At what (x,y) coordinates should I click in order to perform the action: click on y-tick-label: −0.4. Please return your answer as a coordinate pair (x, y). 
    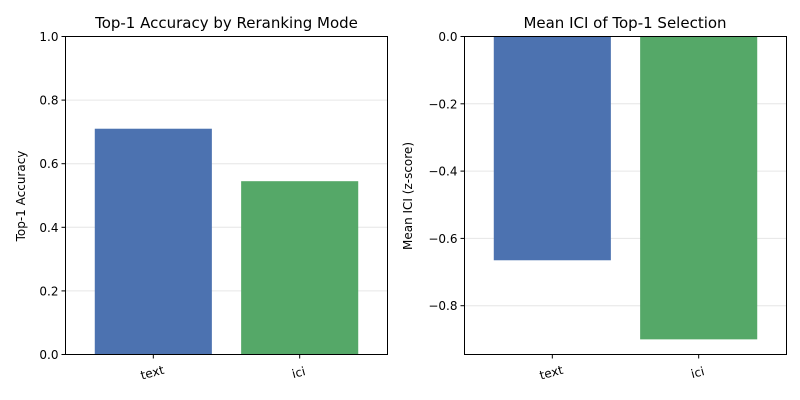
    Looking at the image, I should click on (442, 172).